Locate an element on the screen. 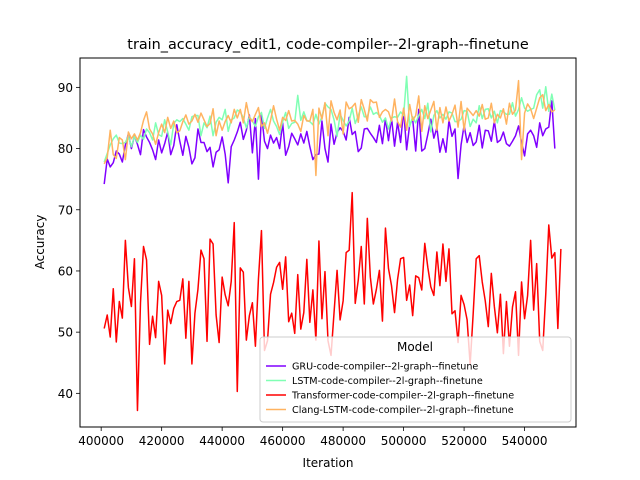  x-tick-label-4: 480000 is located at coordinates (343, 441).